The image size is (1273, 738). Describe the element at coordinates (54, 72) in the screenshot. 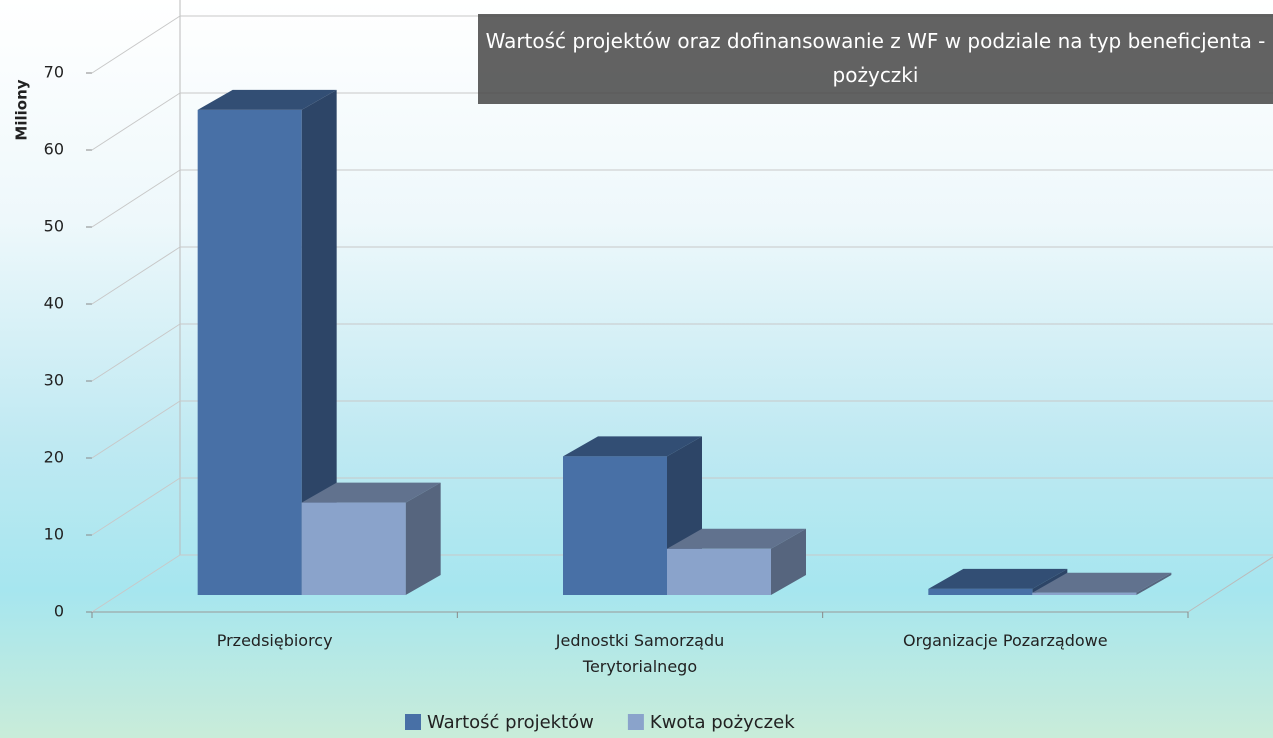

I see `y-tick-label: 70` at that location.